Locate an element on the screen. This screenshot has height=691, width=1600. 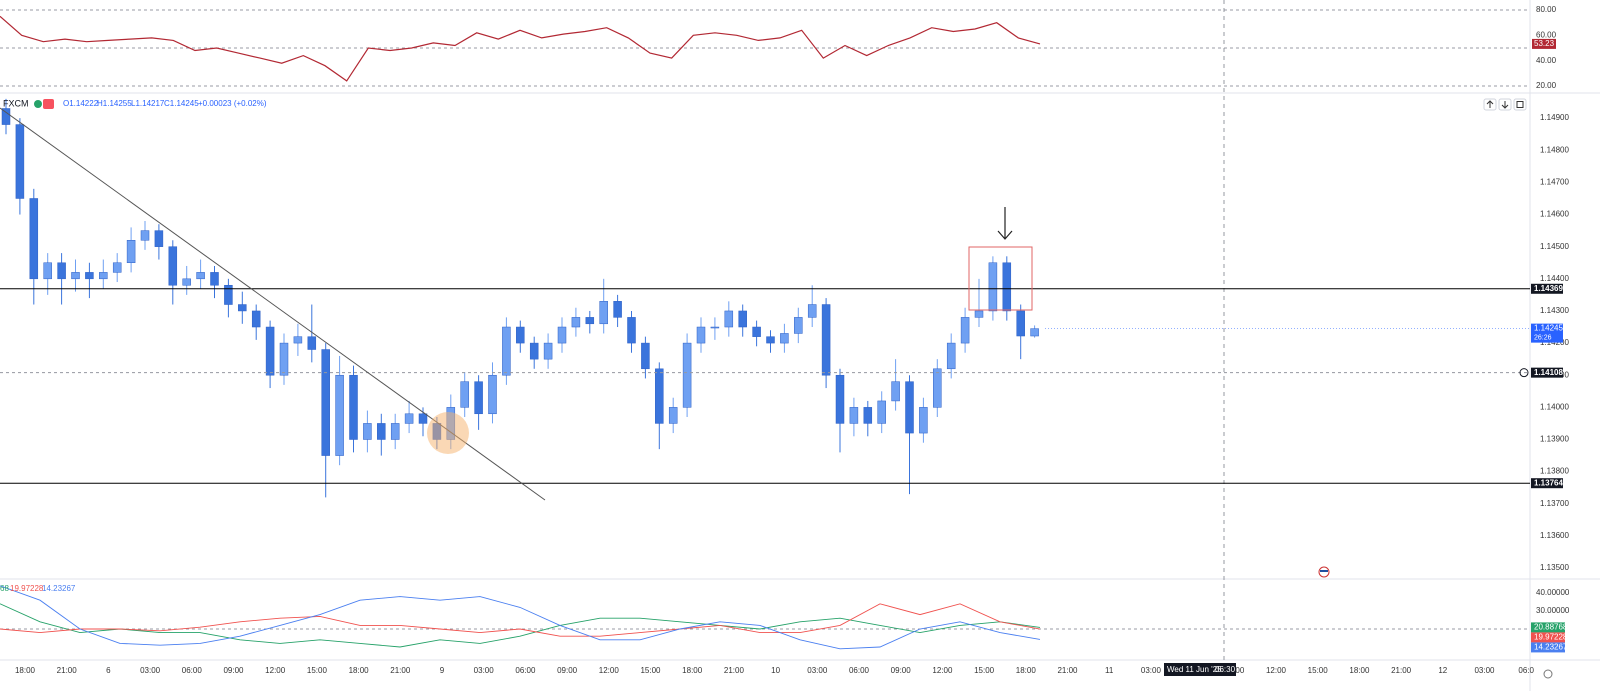
time-tick-label: 06:00 is located at coordinates (192, 670).